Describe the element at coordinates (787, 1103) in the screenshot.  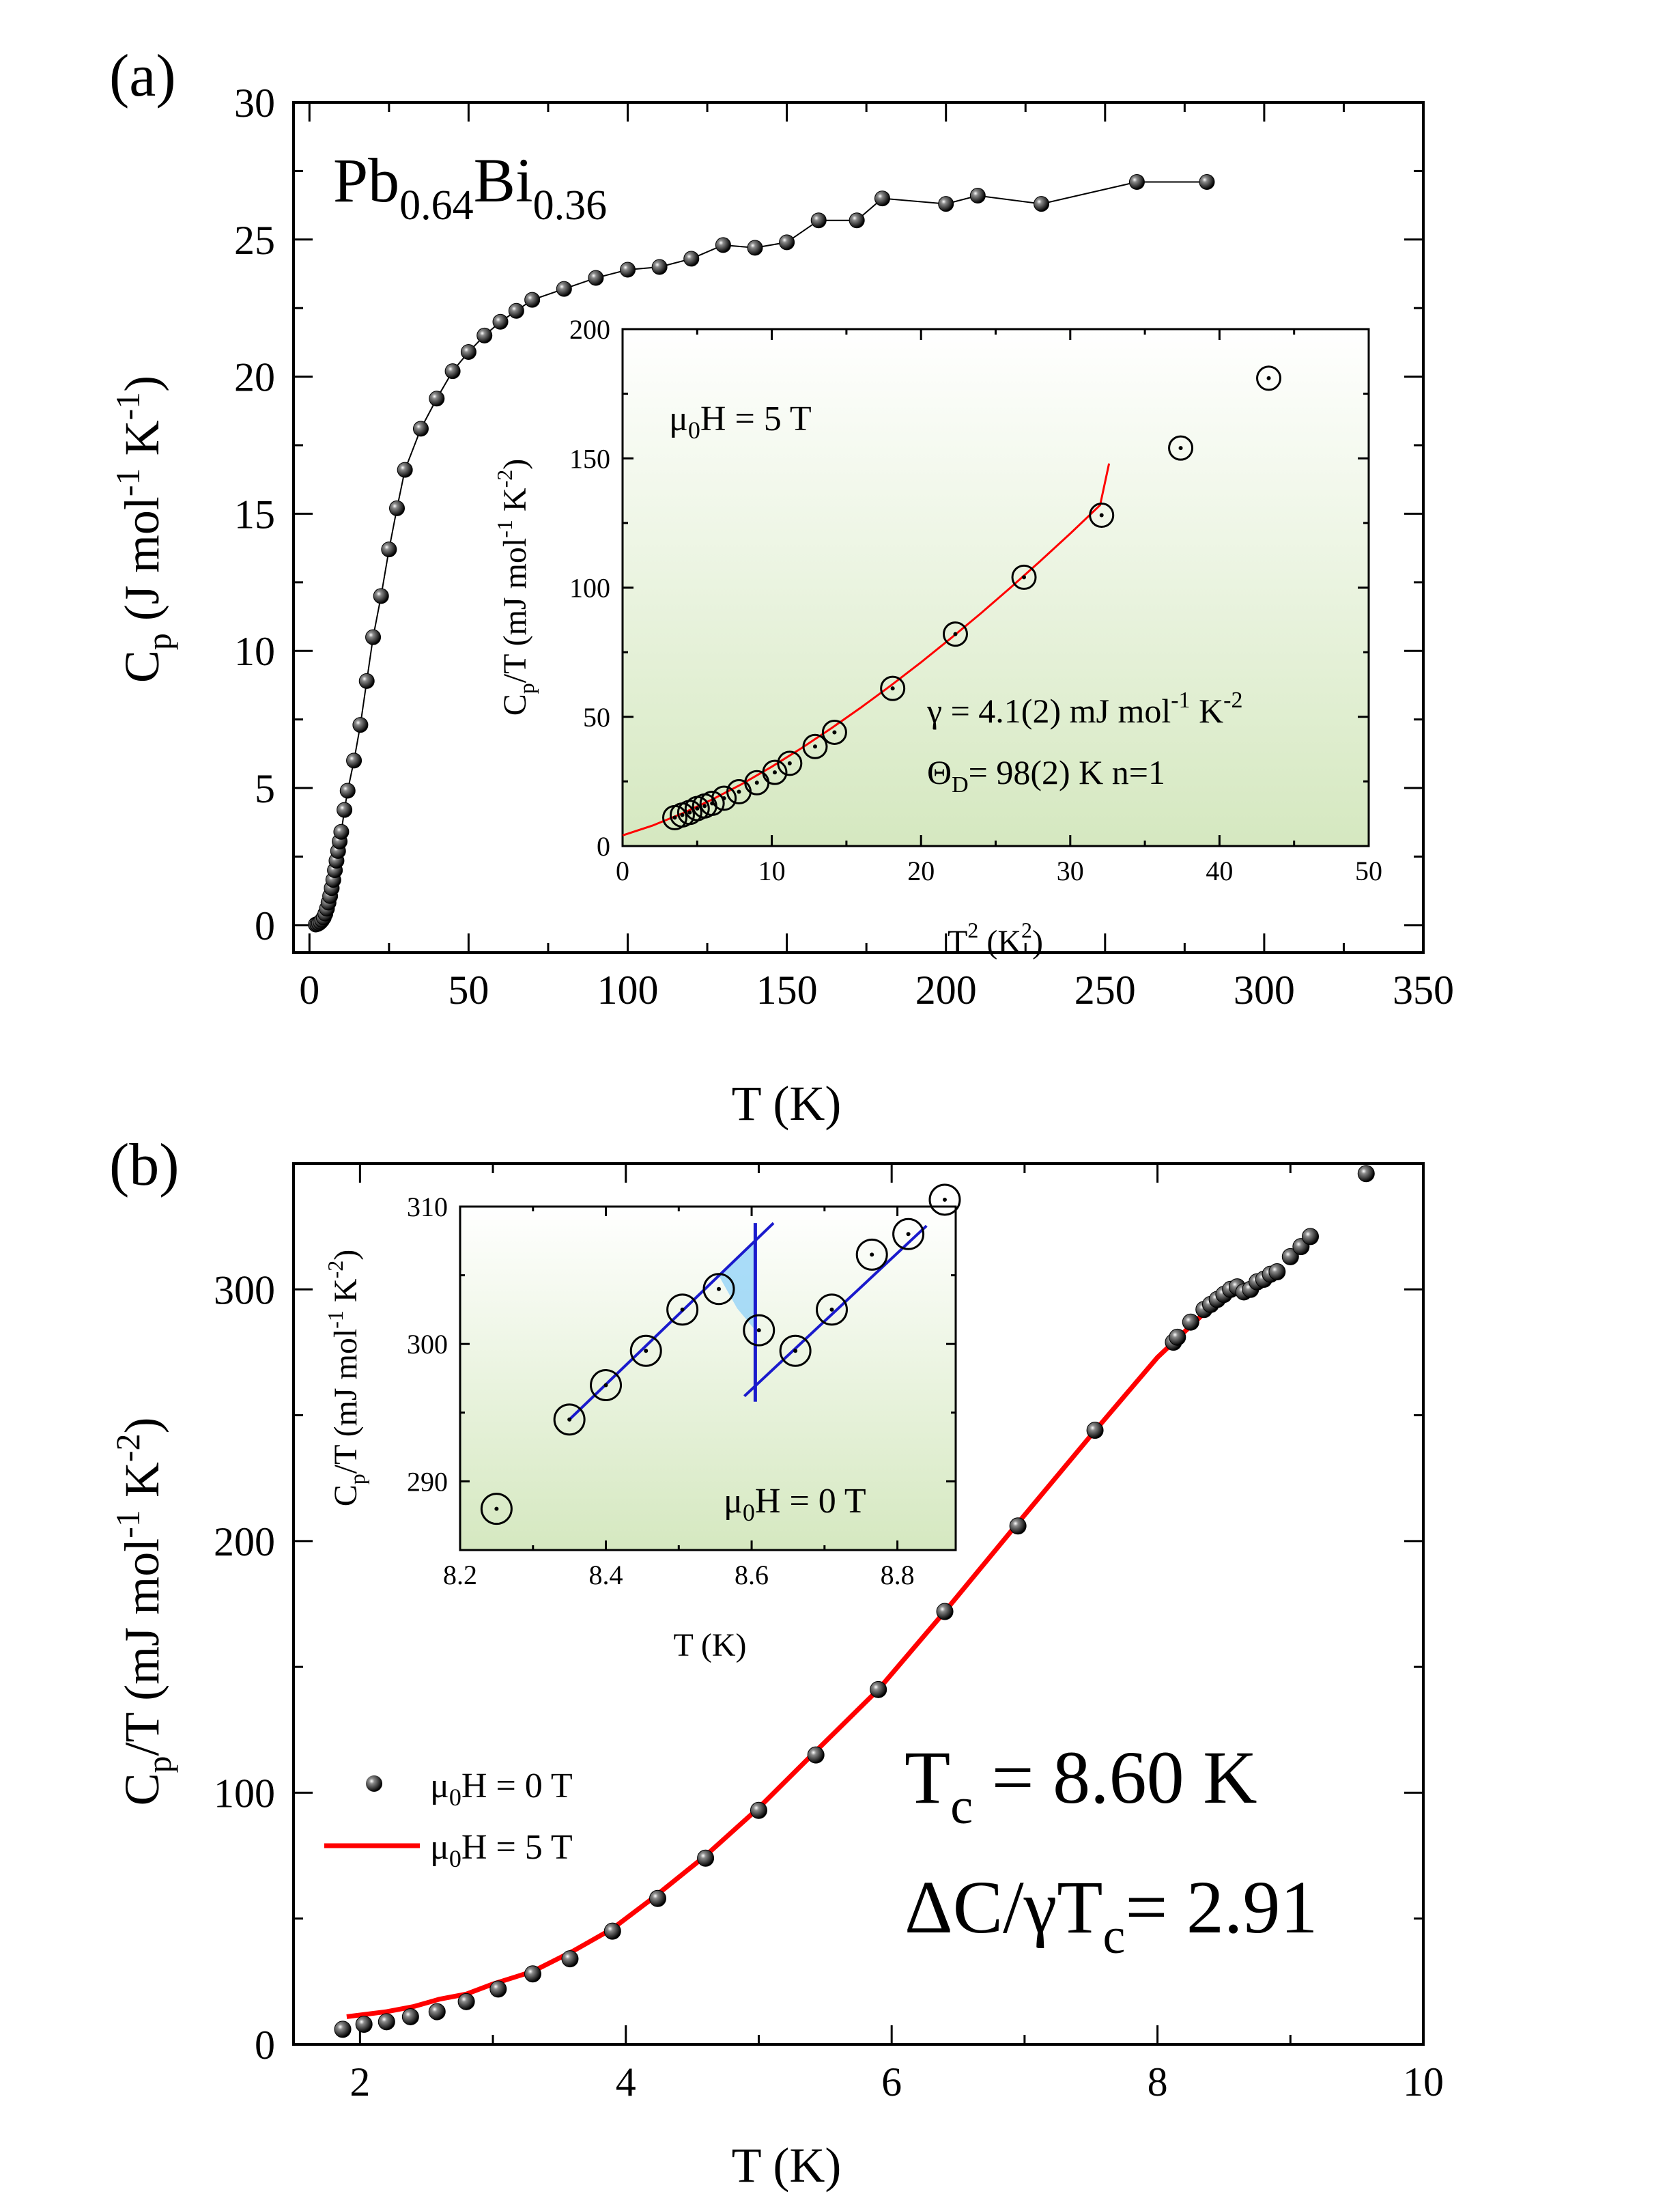
I see `panel-a-x-axis-label: T (K)` at that location.